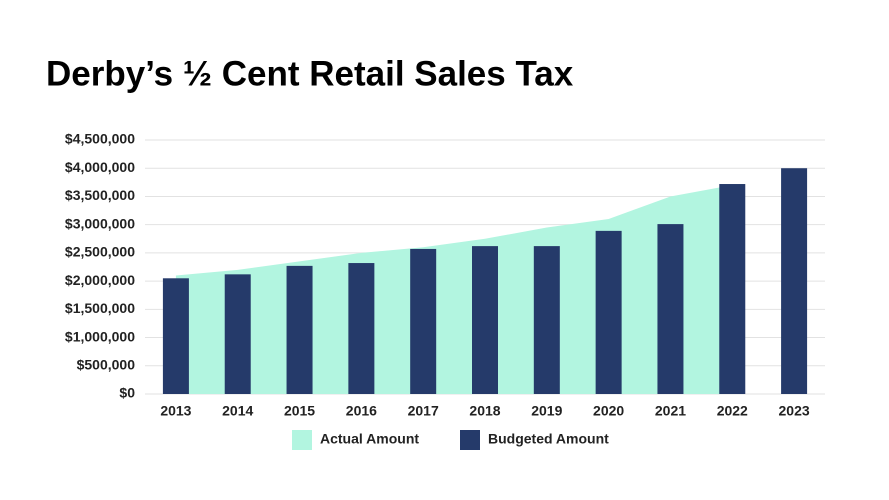  What do you see at coordinates (175, 411) in the screenshot?
I see `x-tick-label: 2013` at bounding box center [175, 411].